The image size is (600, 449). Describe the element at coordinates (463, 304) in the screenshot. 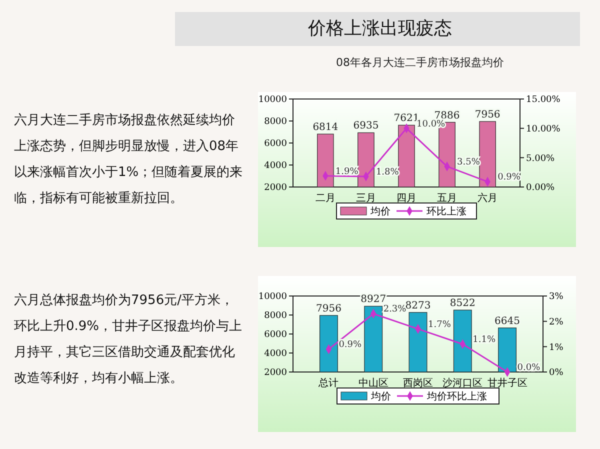

I see `data-label: 8522` at that location.